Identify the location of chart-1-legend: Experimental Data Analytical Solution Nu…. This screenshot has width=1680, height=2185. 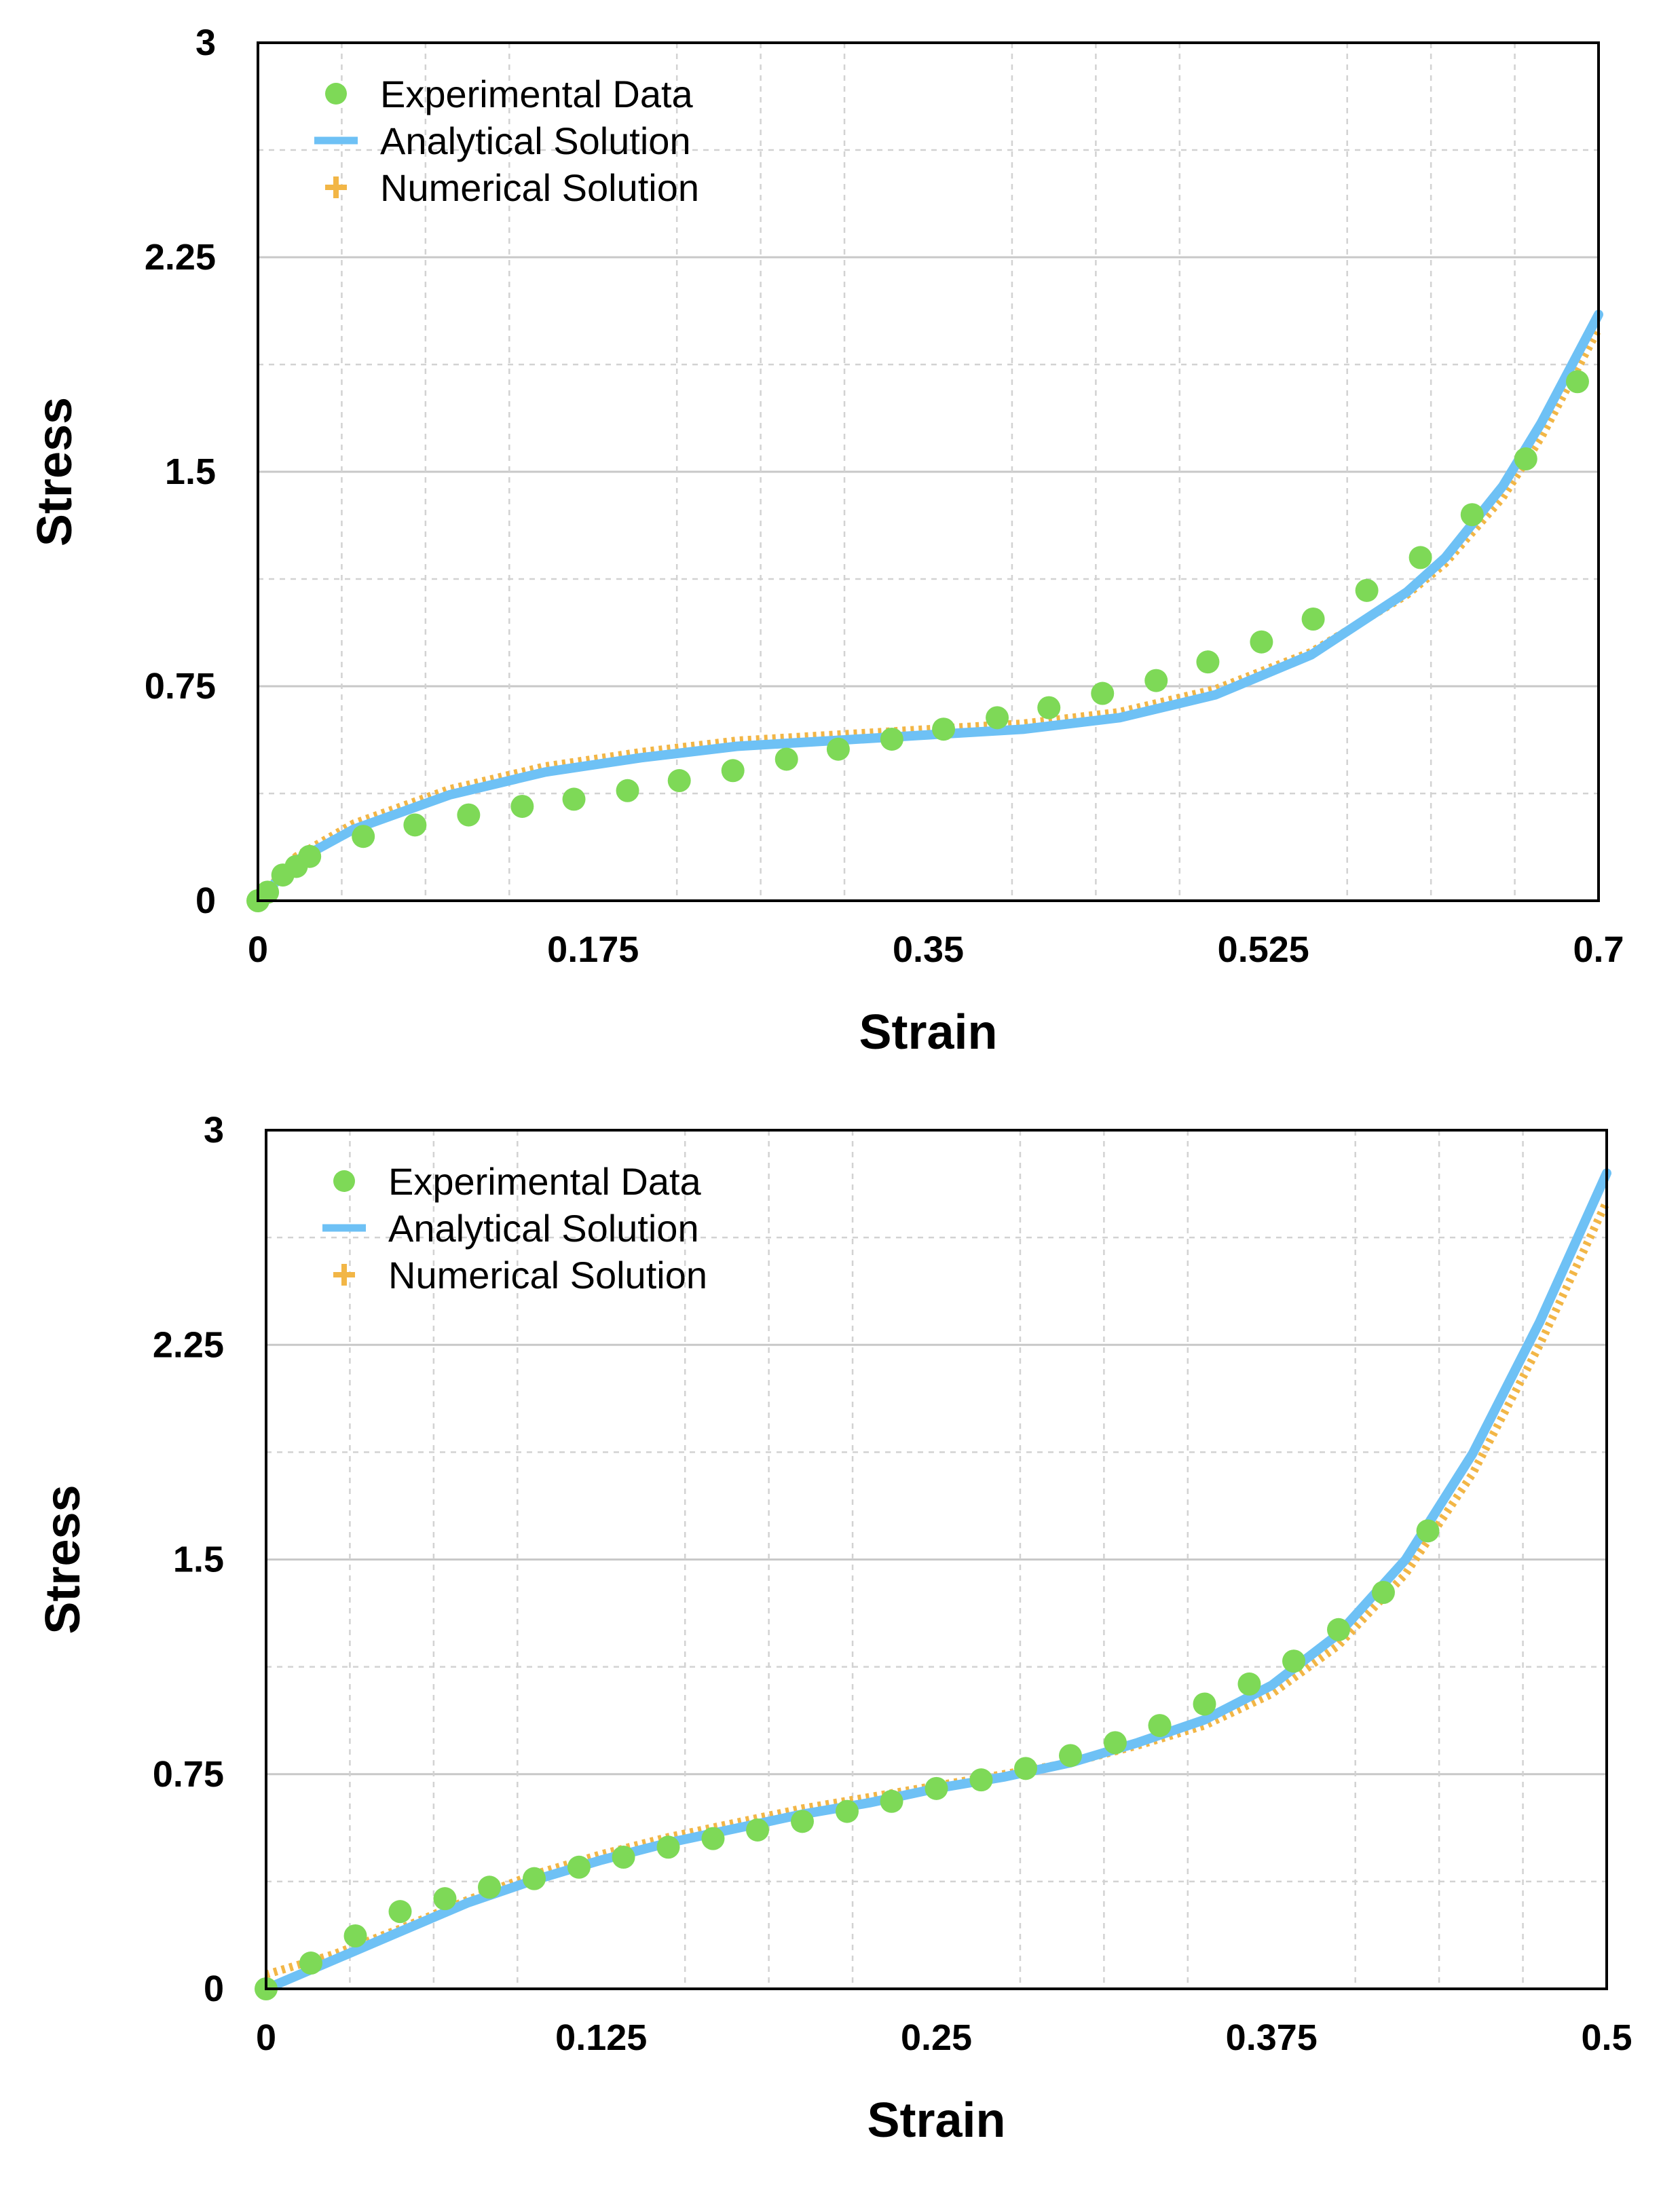
(507, 141).